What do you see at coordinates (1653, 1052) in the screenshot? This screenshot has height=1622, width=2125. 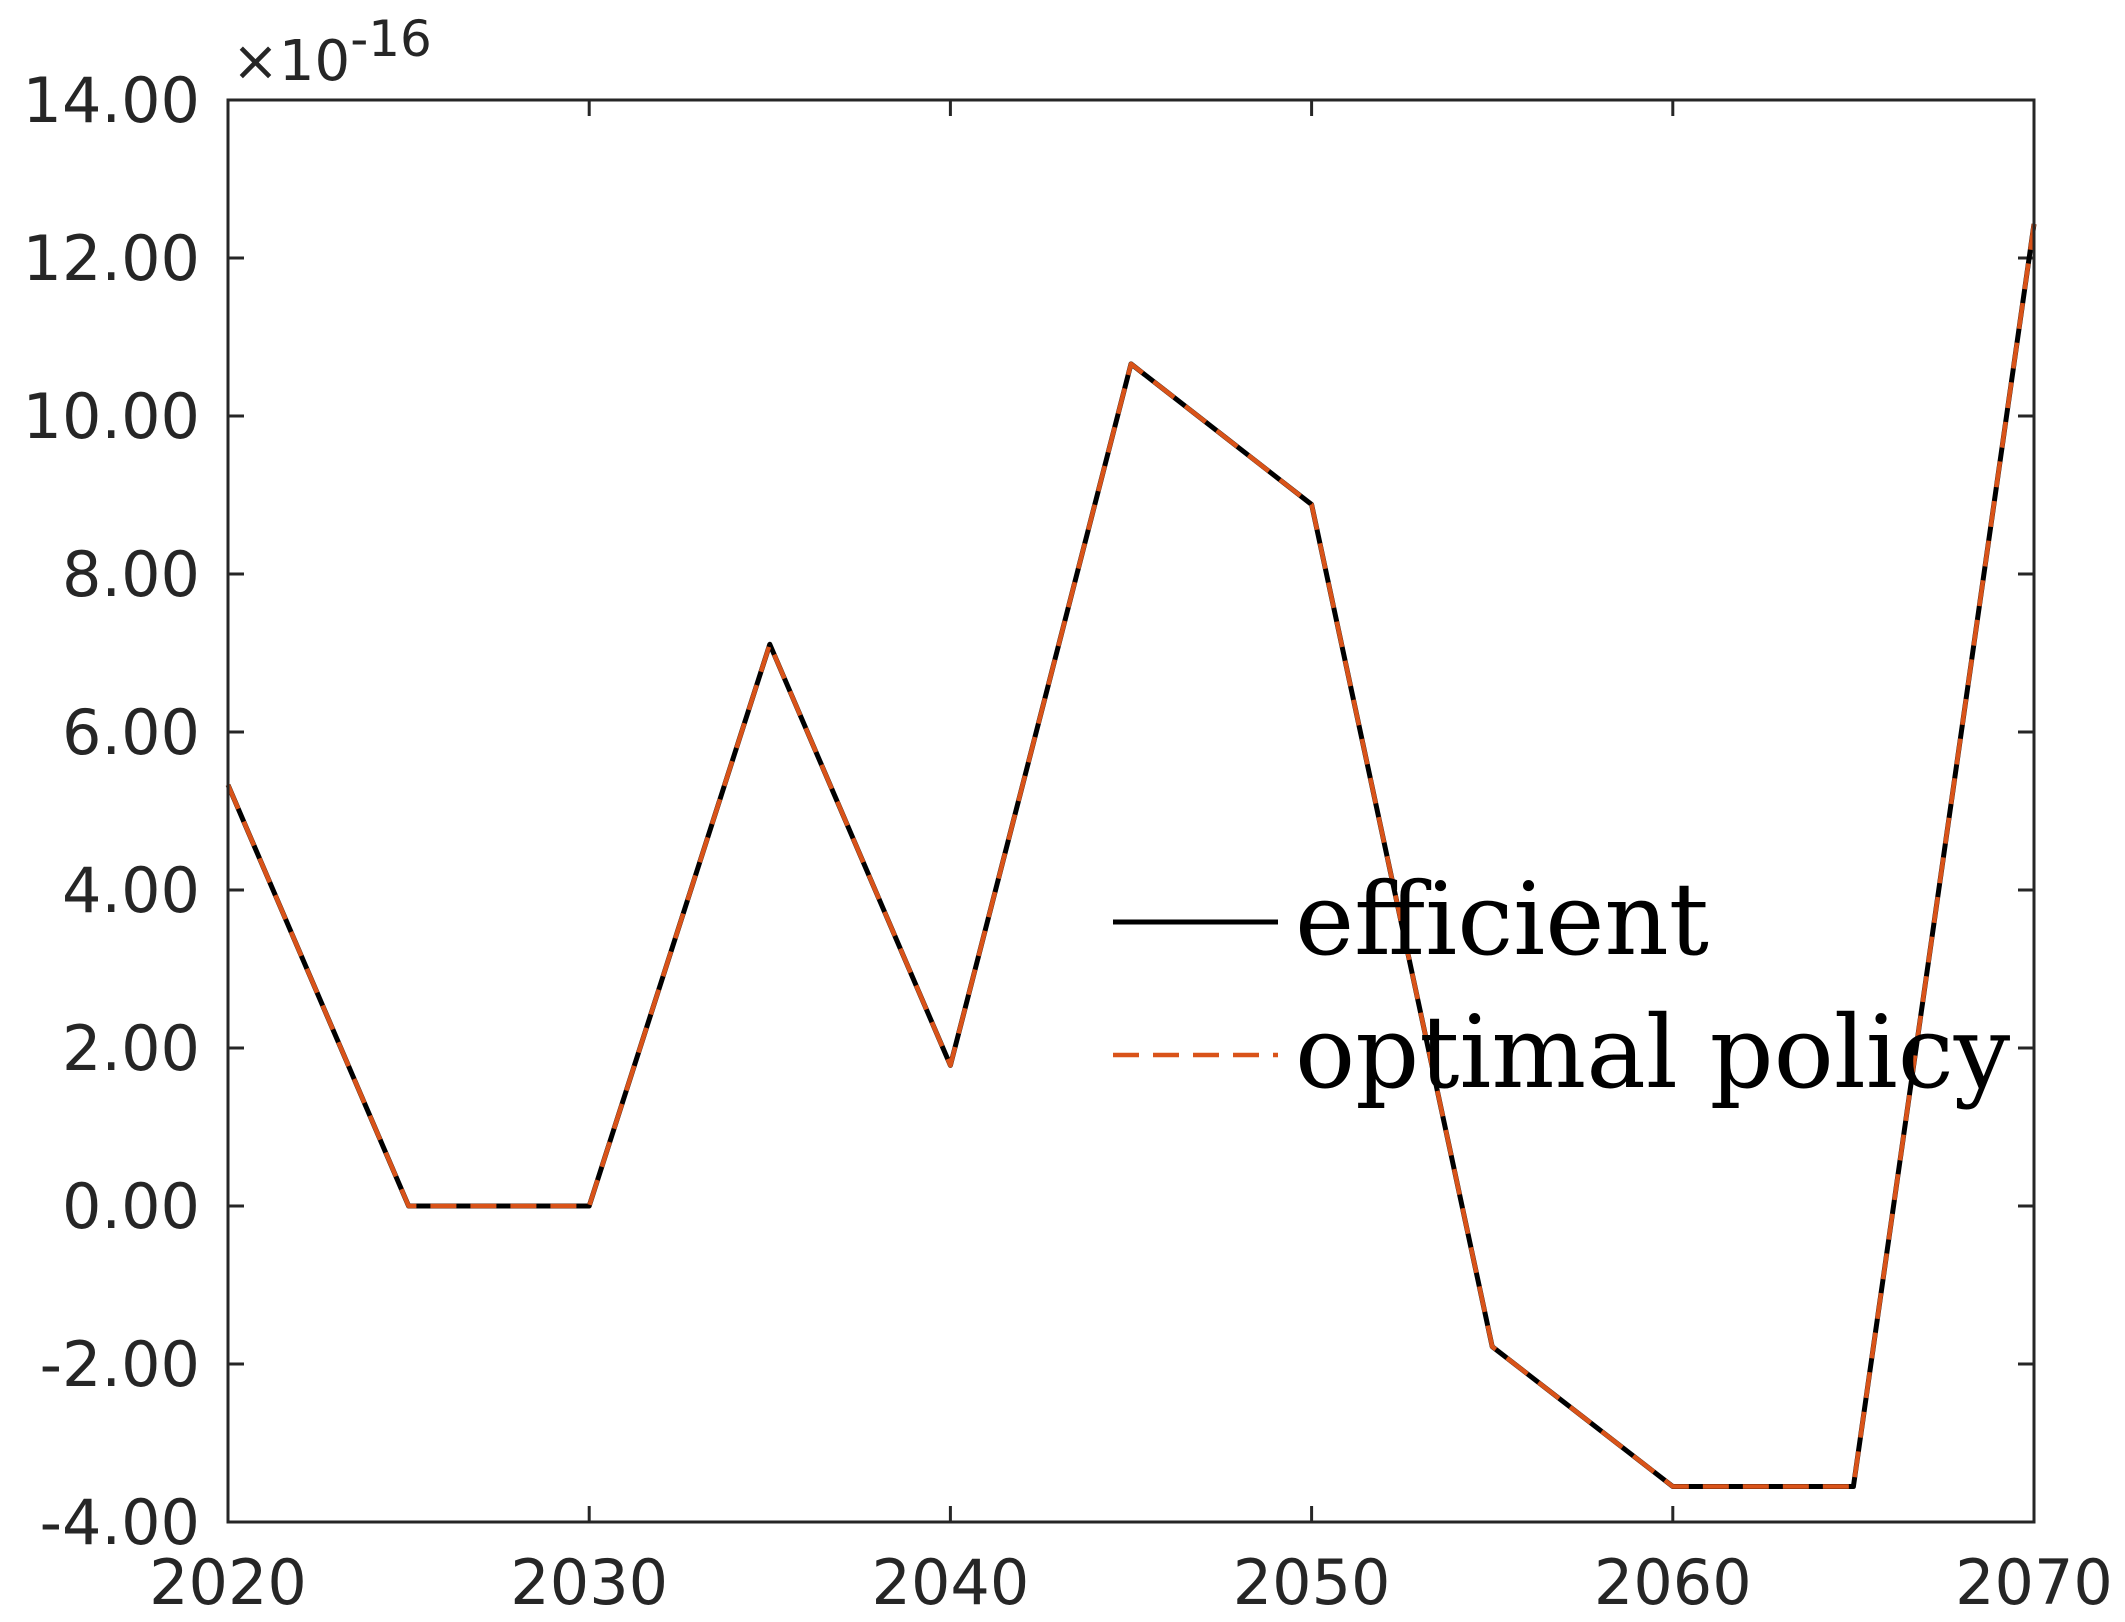 I see `legend-label-1: optimal policy` at bounding box center [1653, 1052].